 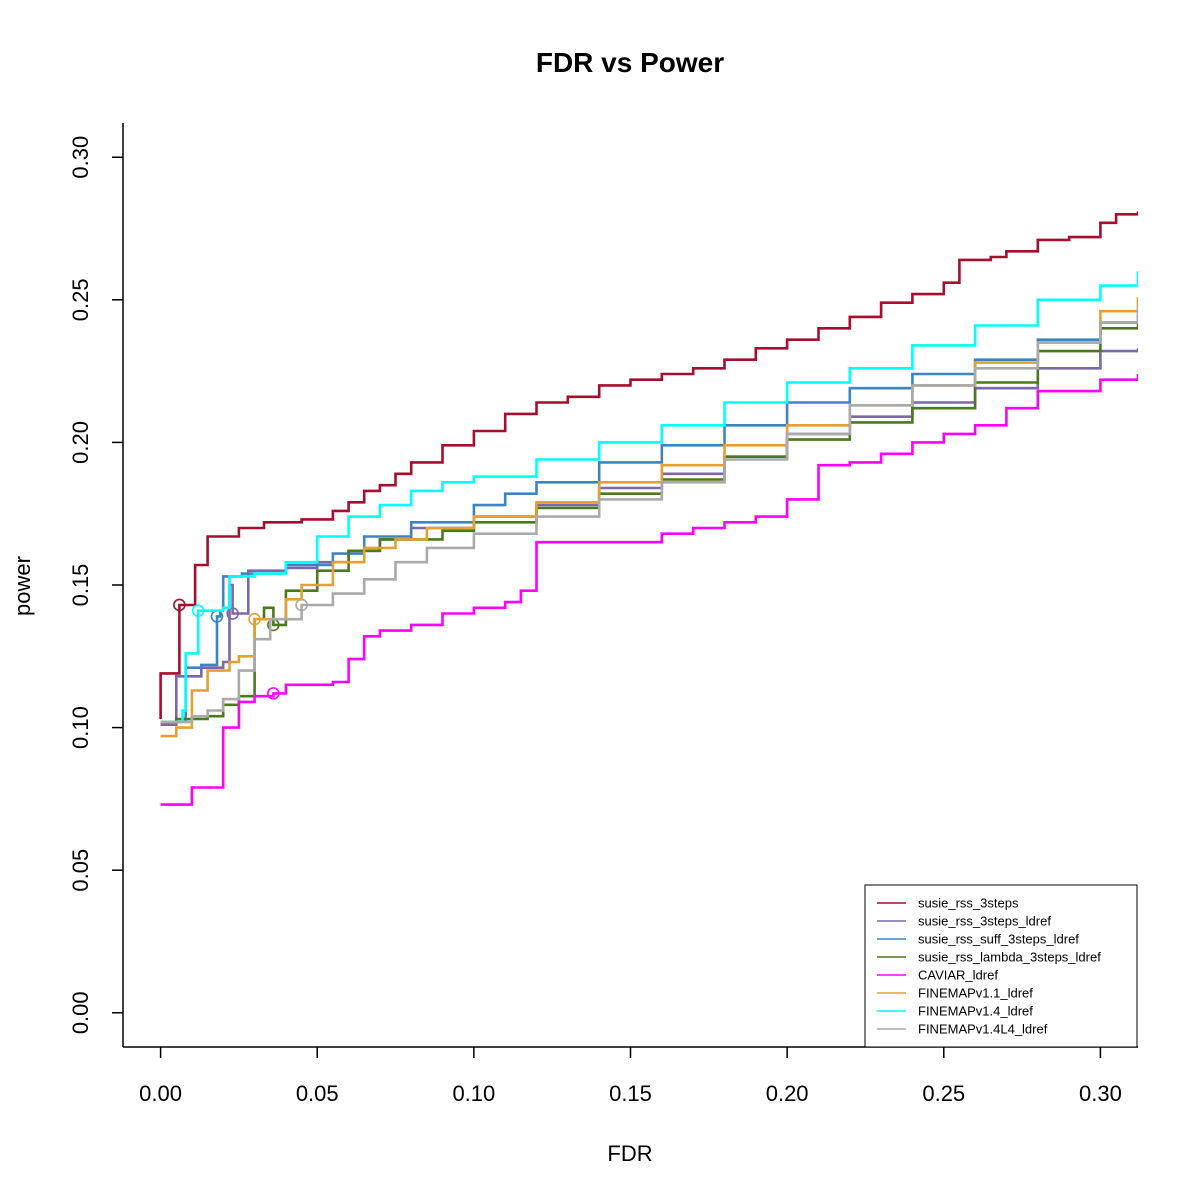 I want to click on y-tick-label: 0.00, so click(x=80, y=1012).